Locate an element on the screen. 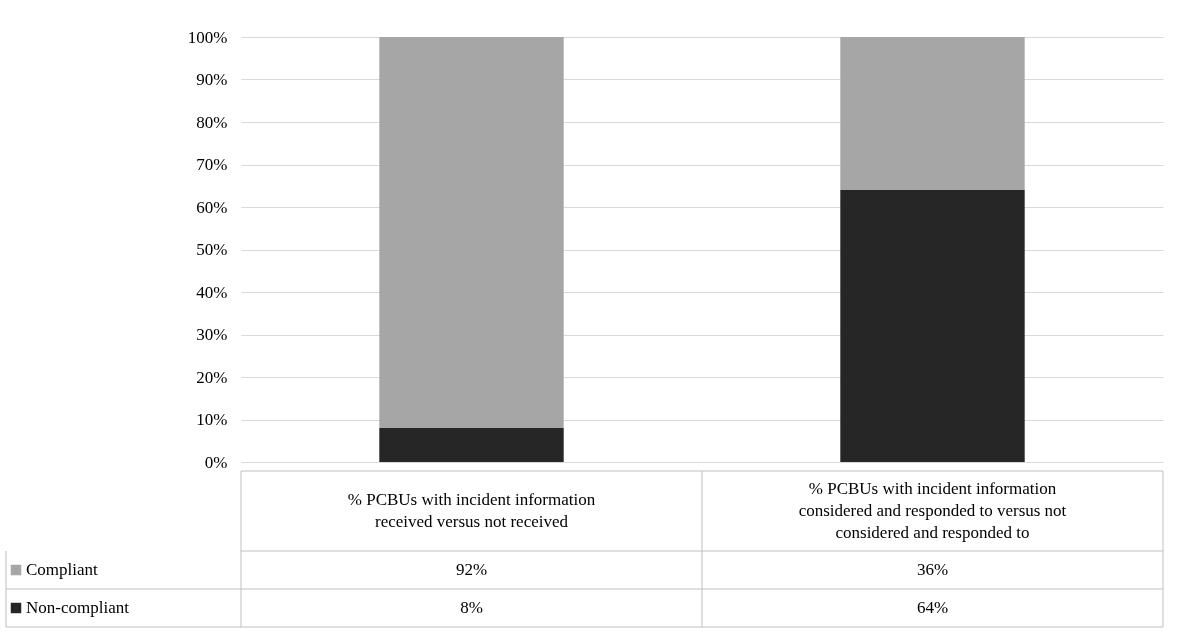 This screenshot has width=1182, height=635. y-tick-label: 100% is located at coordinates (207, 37).